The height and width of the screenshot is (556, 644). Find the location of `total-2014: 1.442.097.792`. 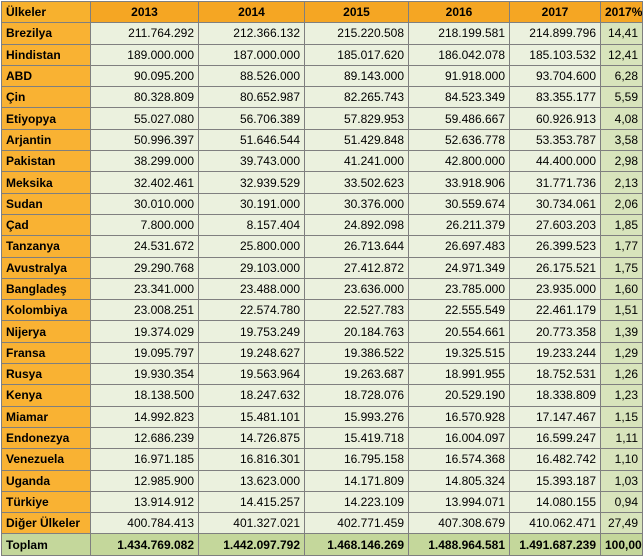

total-2014: 1.442.097.792 is located at coordinates (251, 544).